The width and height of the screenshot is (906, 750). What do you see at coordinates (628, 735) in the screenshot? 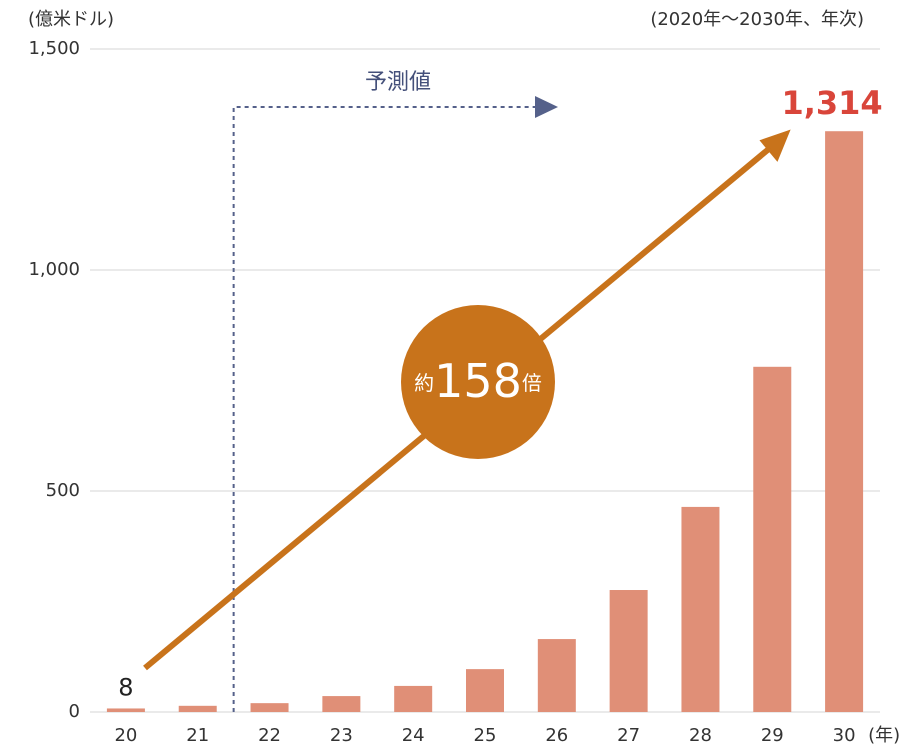
I see `x-tick-label: 27` at bounding box center [628, 735].